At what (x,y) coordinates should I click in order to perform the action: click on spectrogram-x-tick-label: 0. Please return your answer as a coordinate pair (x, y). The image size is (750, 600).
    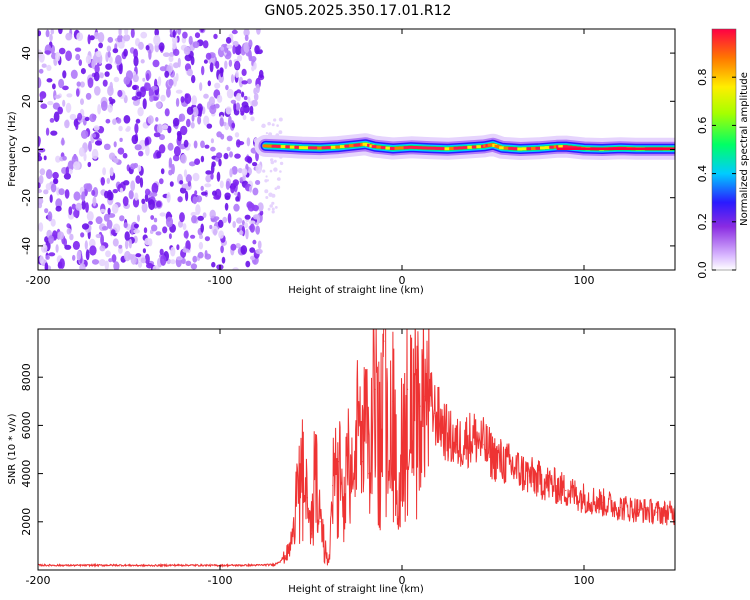
    Looking at the image, I should click on (402, 280).